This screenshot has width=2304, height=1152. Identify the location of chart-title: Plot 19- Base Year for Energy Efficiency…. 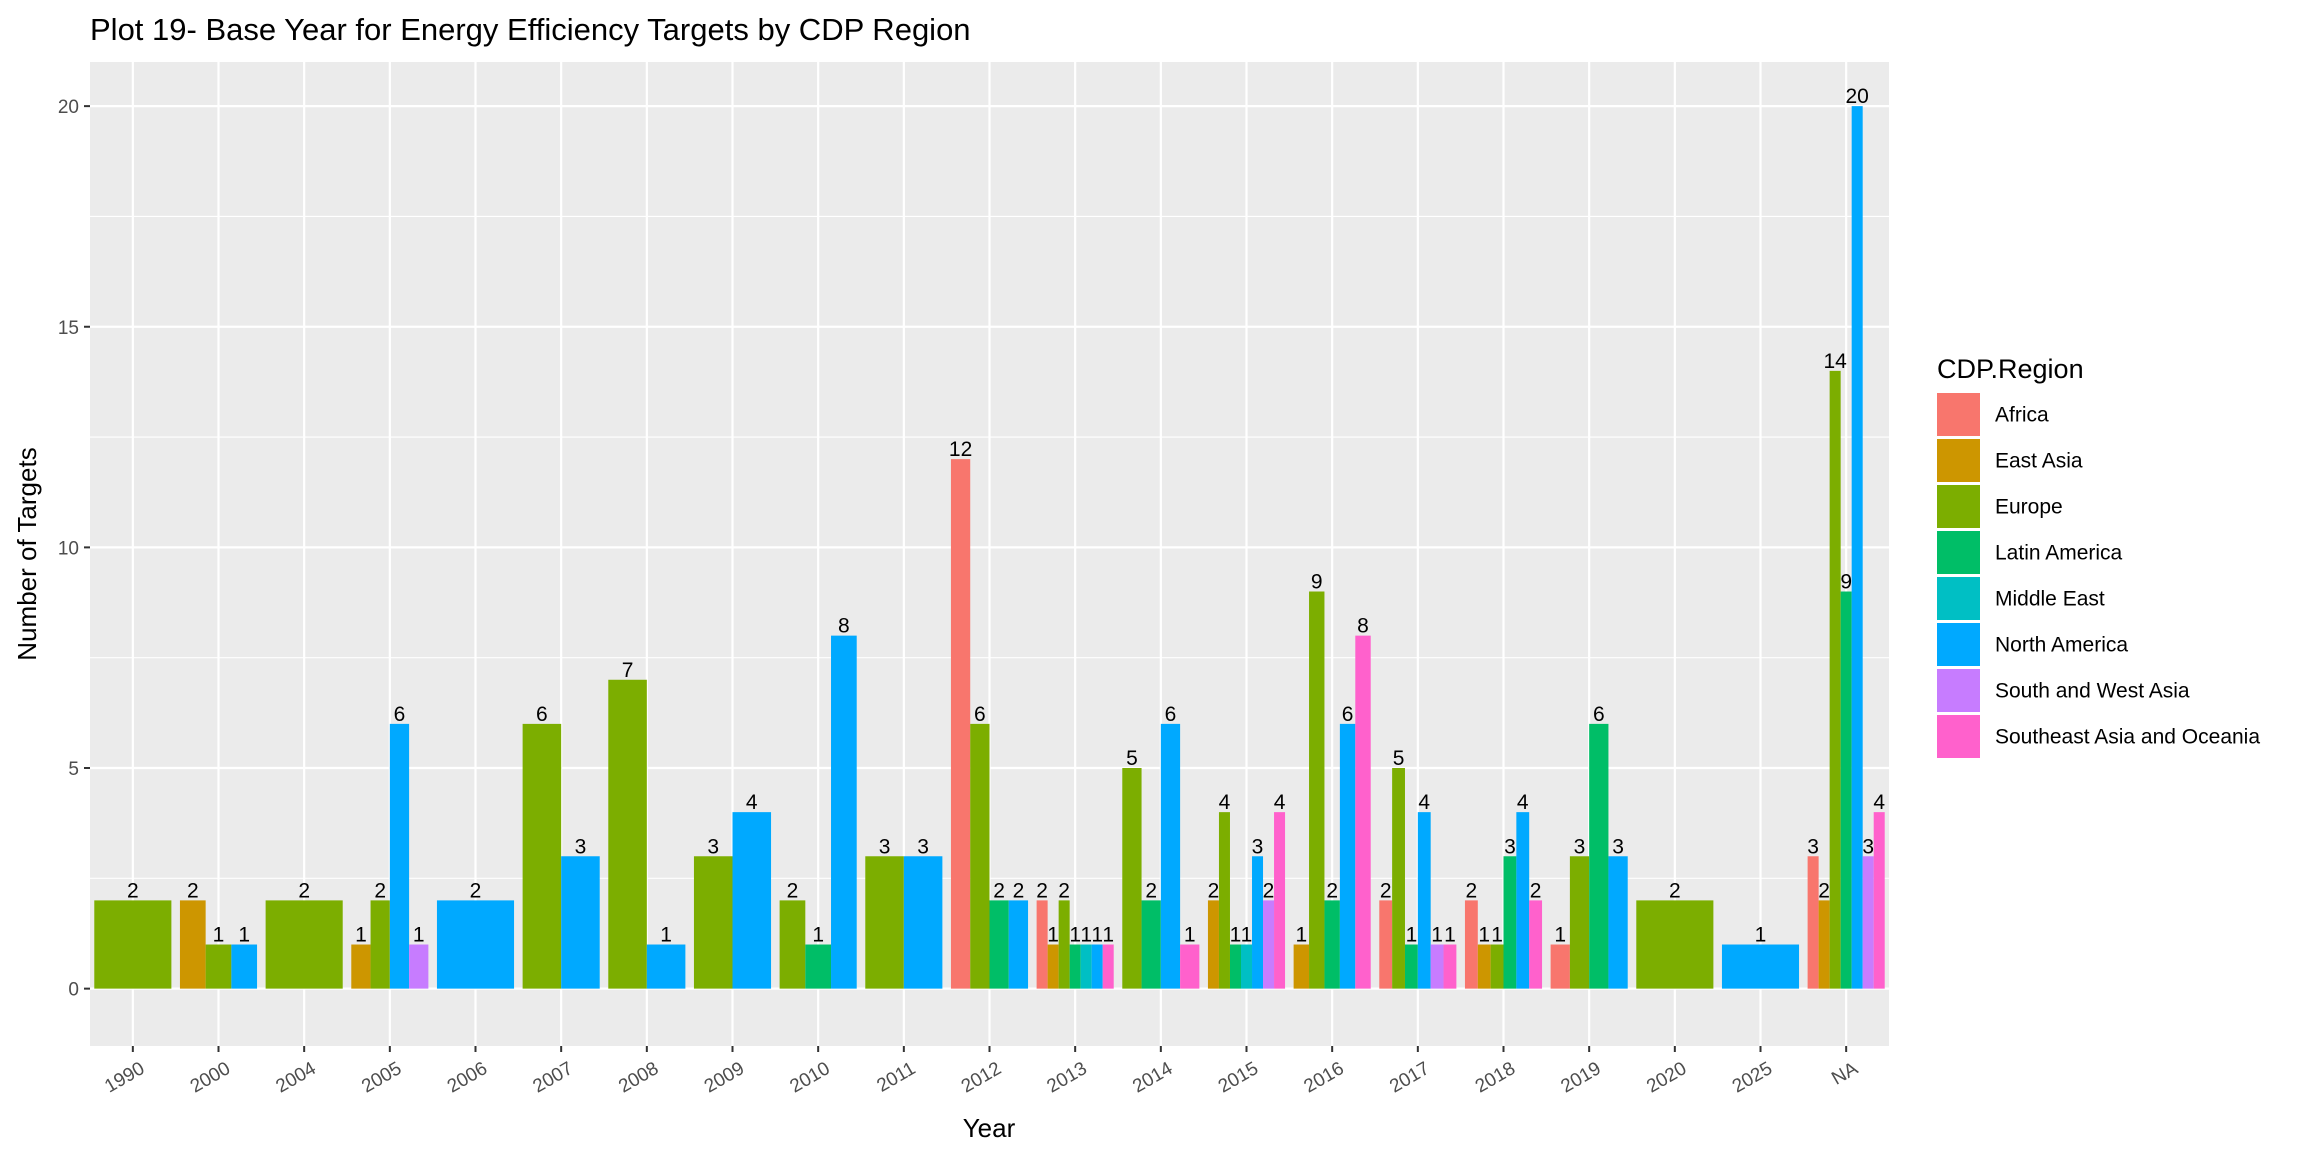
(530, 29).